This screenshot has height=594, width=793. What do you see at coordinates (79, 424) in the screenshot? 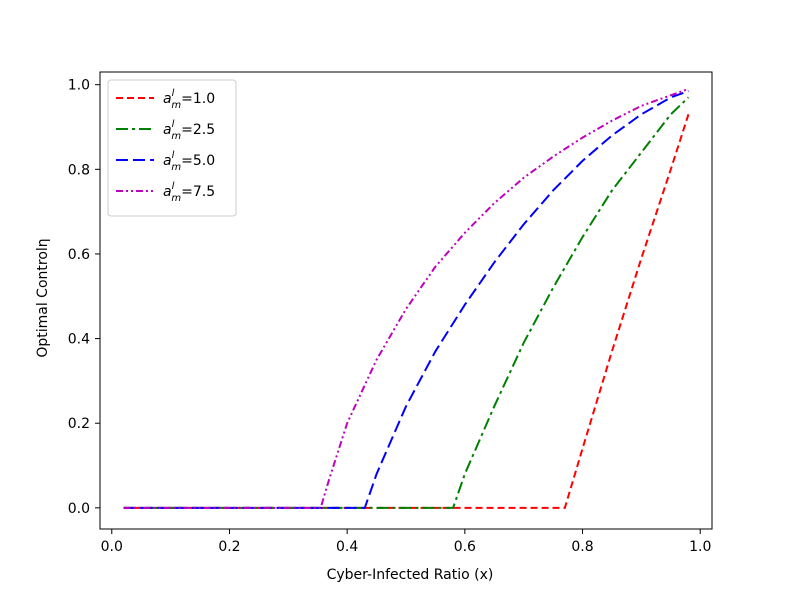
I see `y-tick-label: 0.2` at bounding box center [79, 424].